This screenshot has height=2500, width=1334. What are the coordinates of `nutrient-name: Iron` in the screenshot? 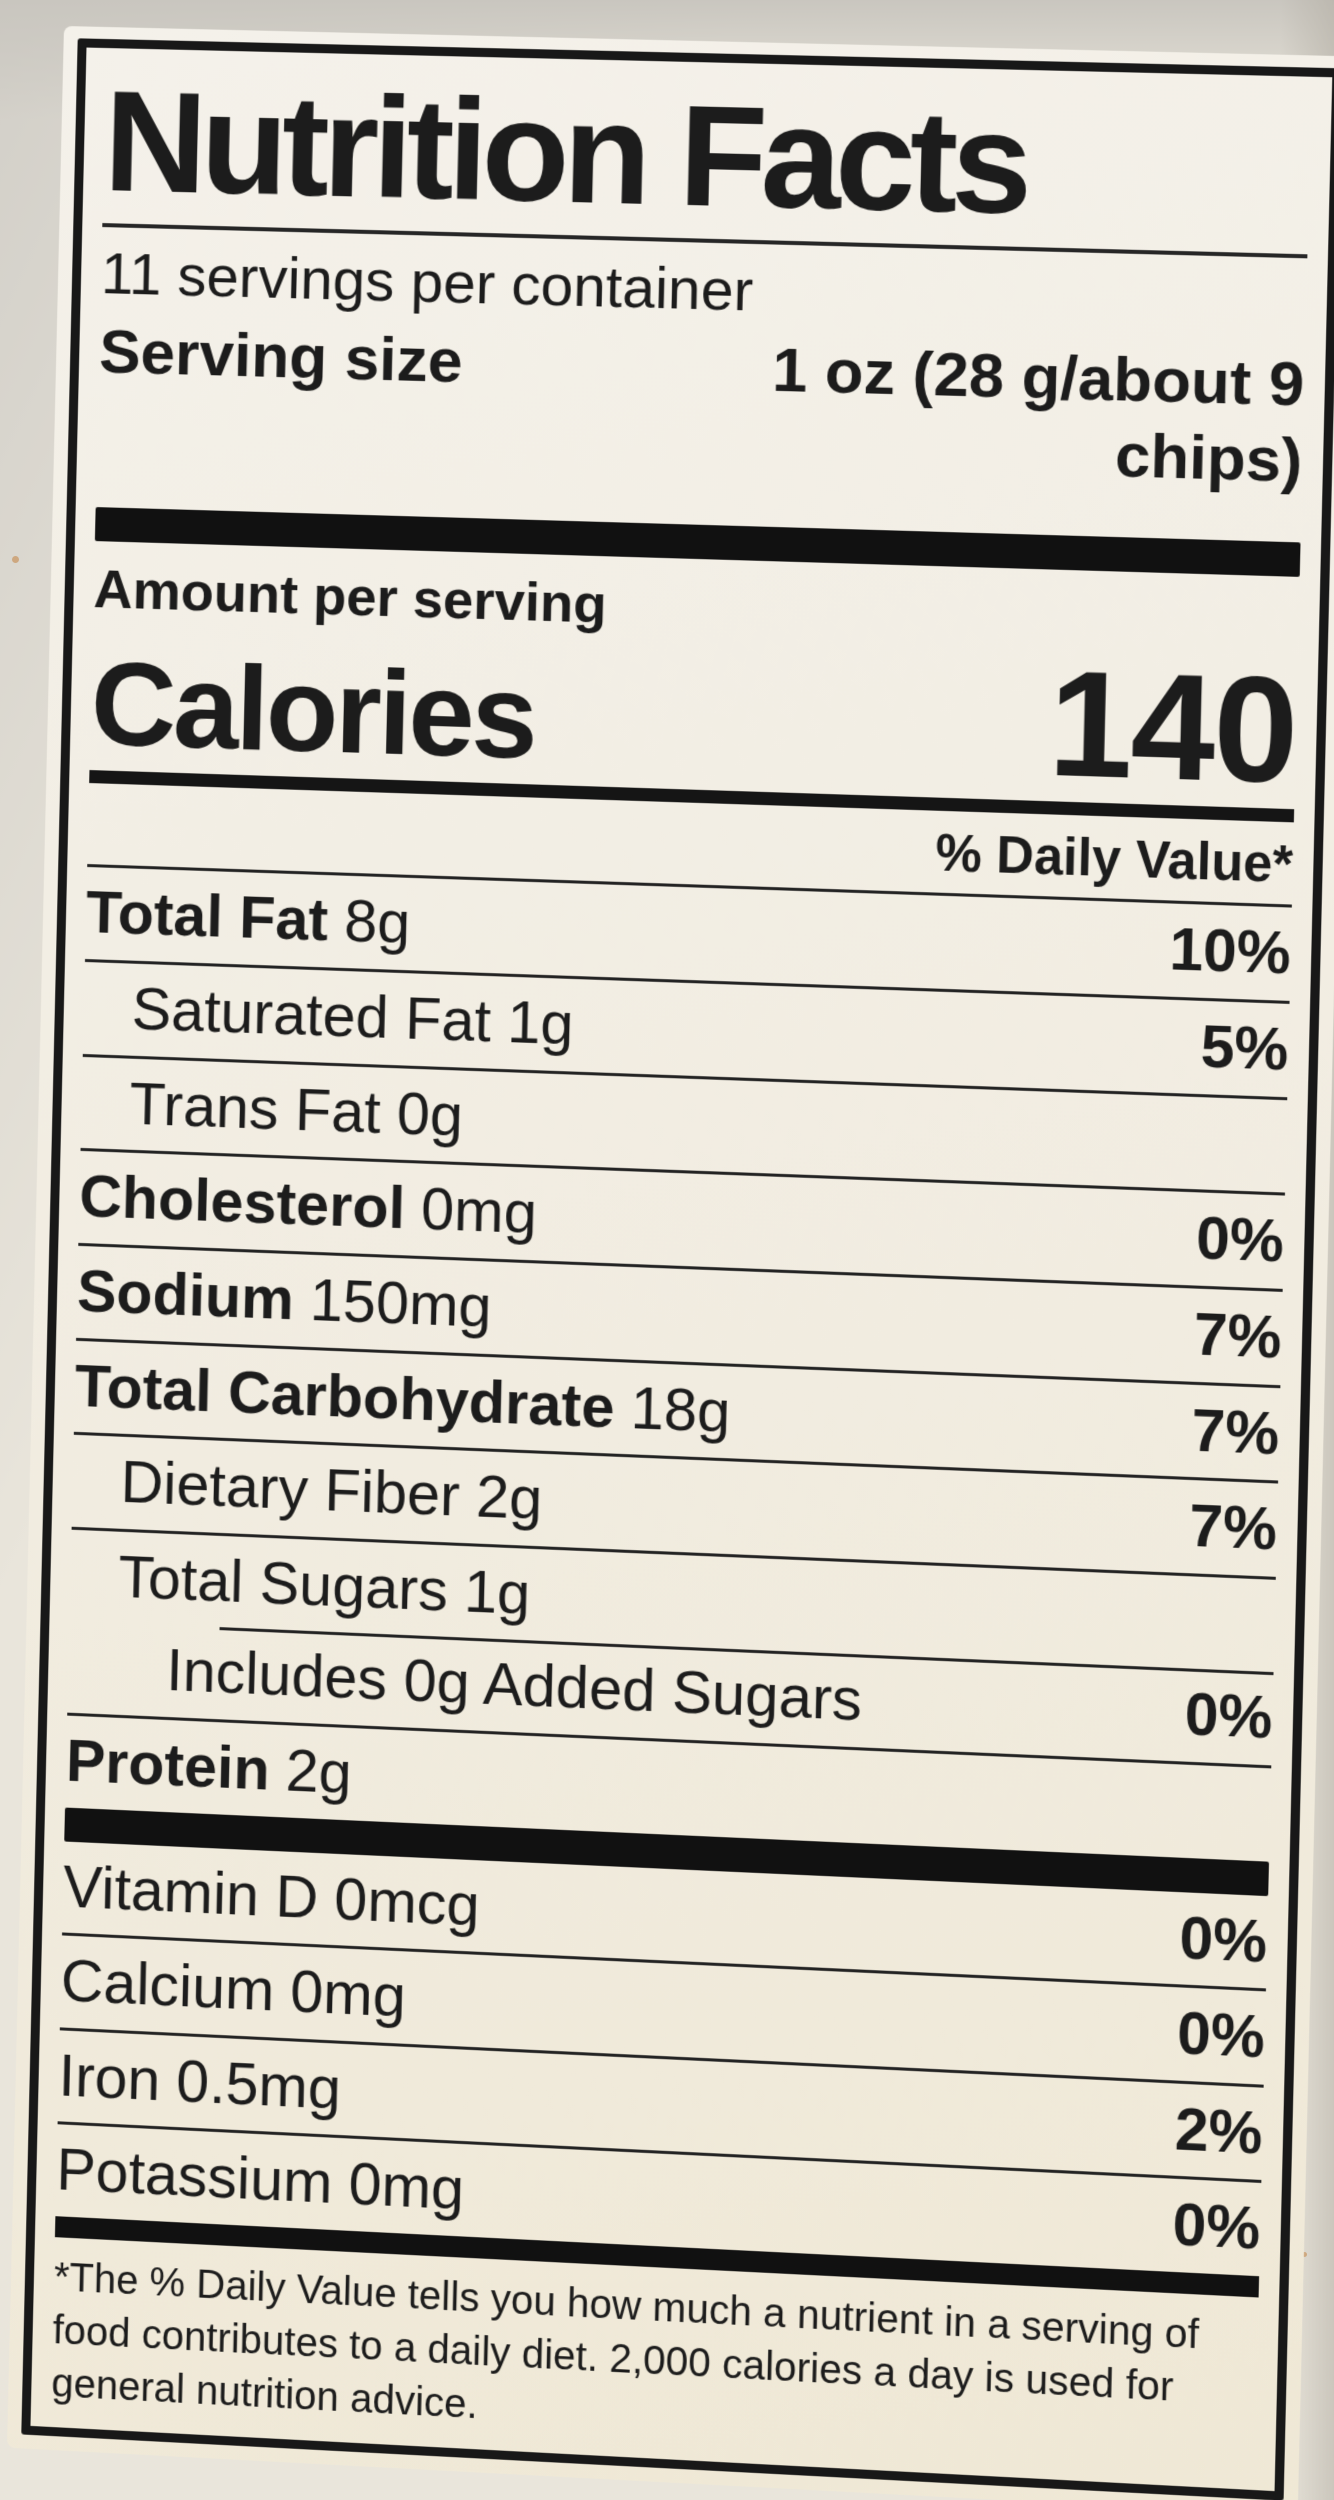 It's located at (109, 2078).